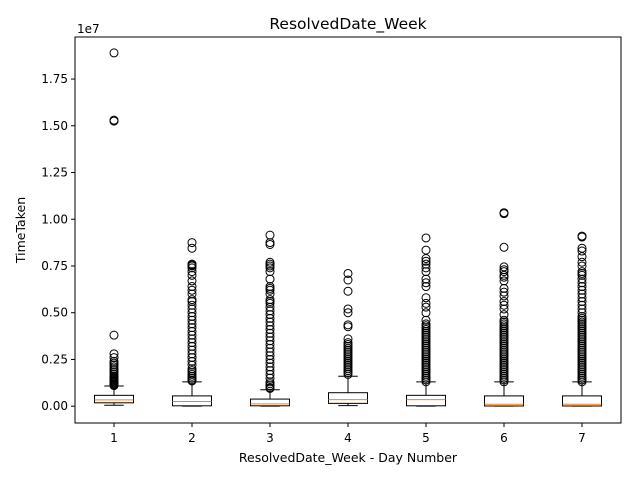  I want to click on x-tick-label: 1, so click(114, 438).